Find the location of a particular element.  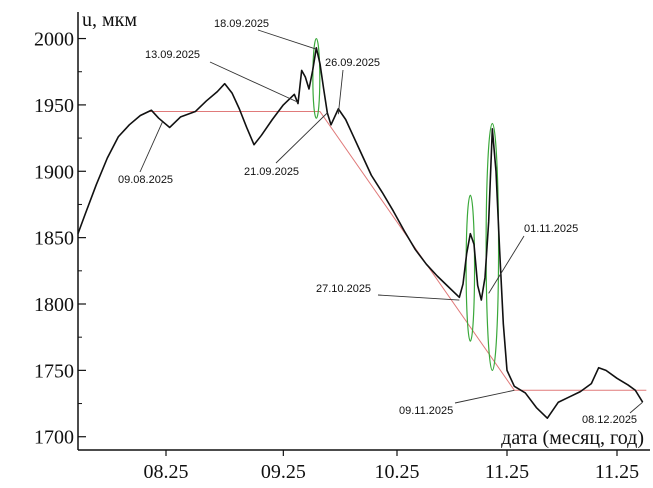

annotation-label: 21.09.2025 is located at coordinates (271, 172).